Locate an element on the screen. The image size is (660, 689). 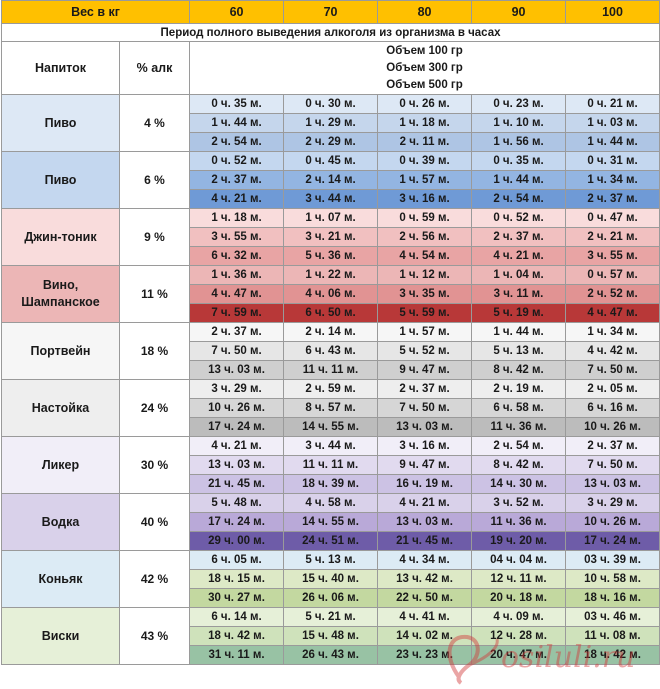
elimination-time-cell: 3 ч. 21 м. is located at coordinates (331, 237).